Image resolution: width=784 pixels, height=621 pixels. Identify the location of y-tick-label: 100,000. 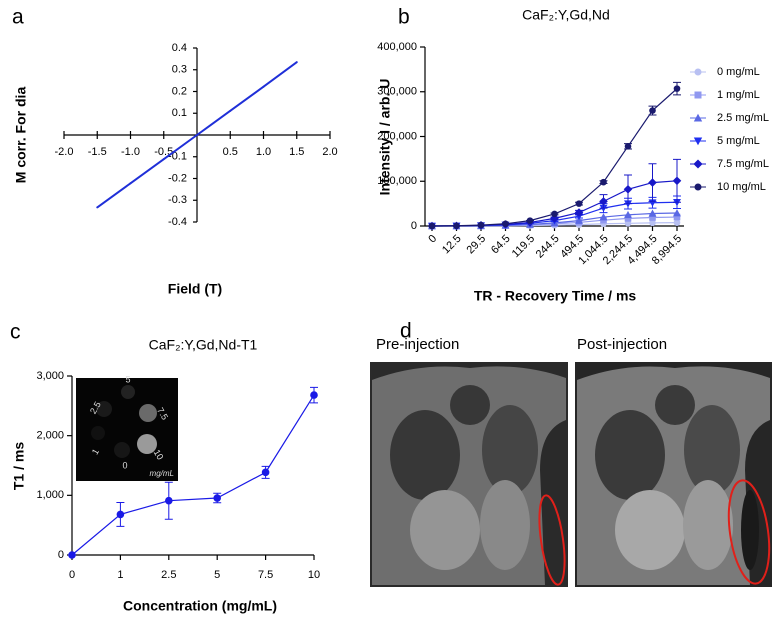
(397, 181).